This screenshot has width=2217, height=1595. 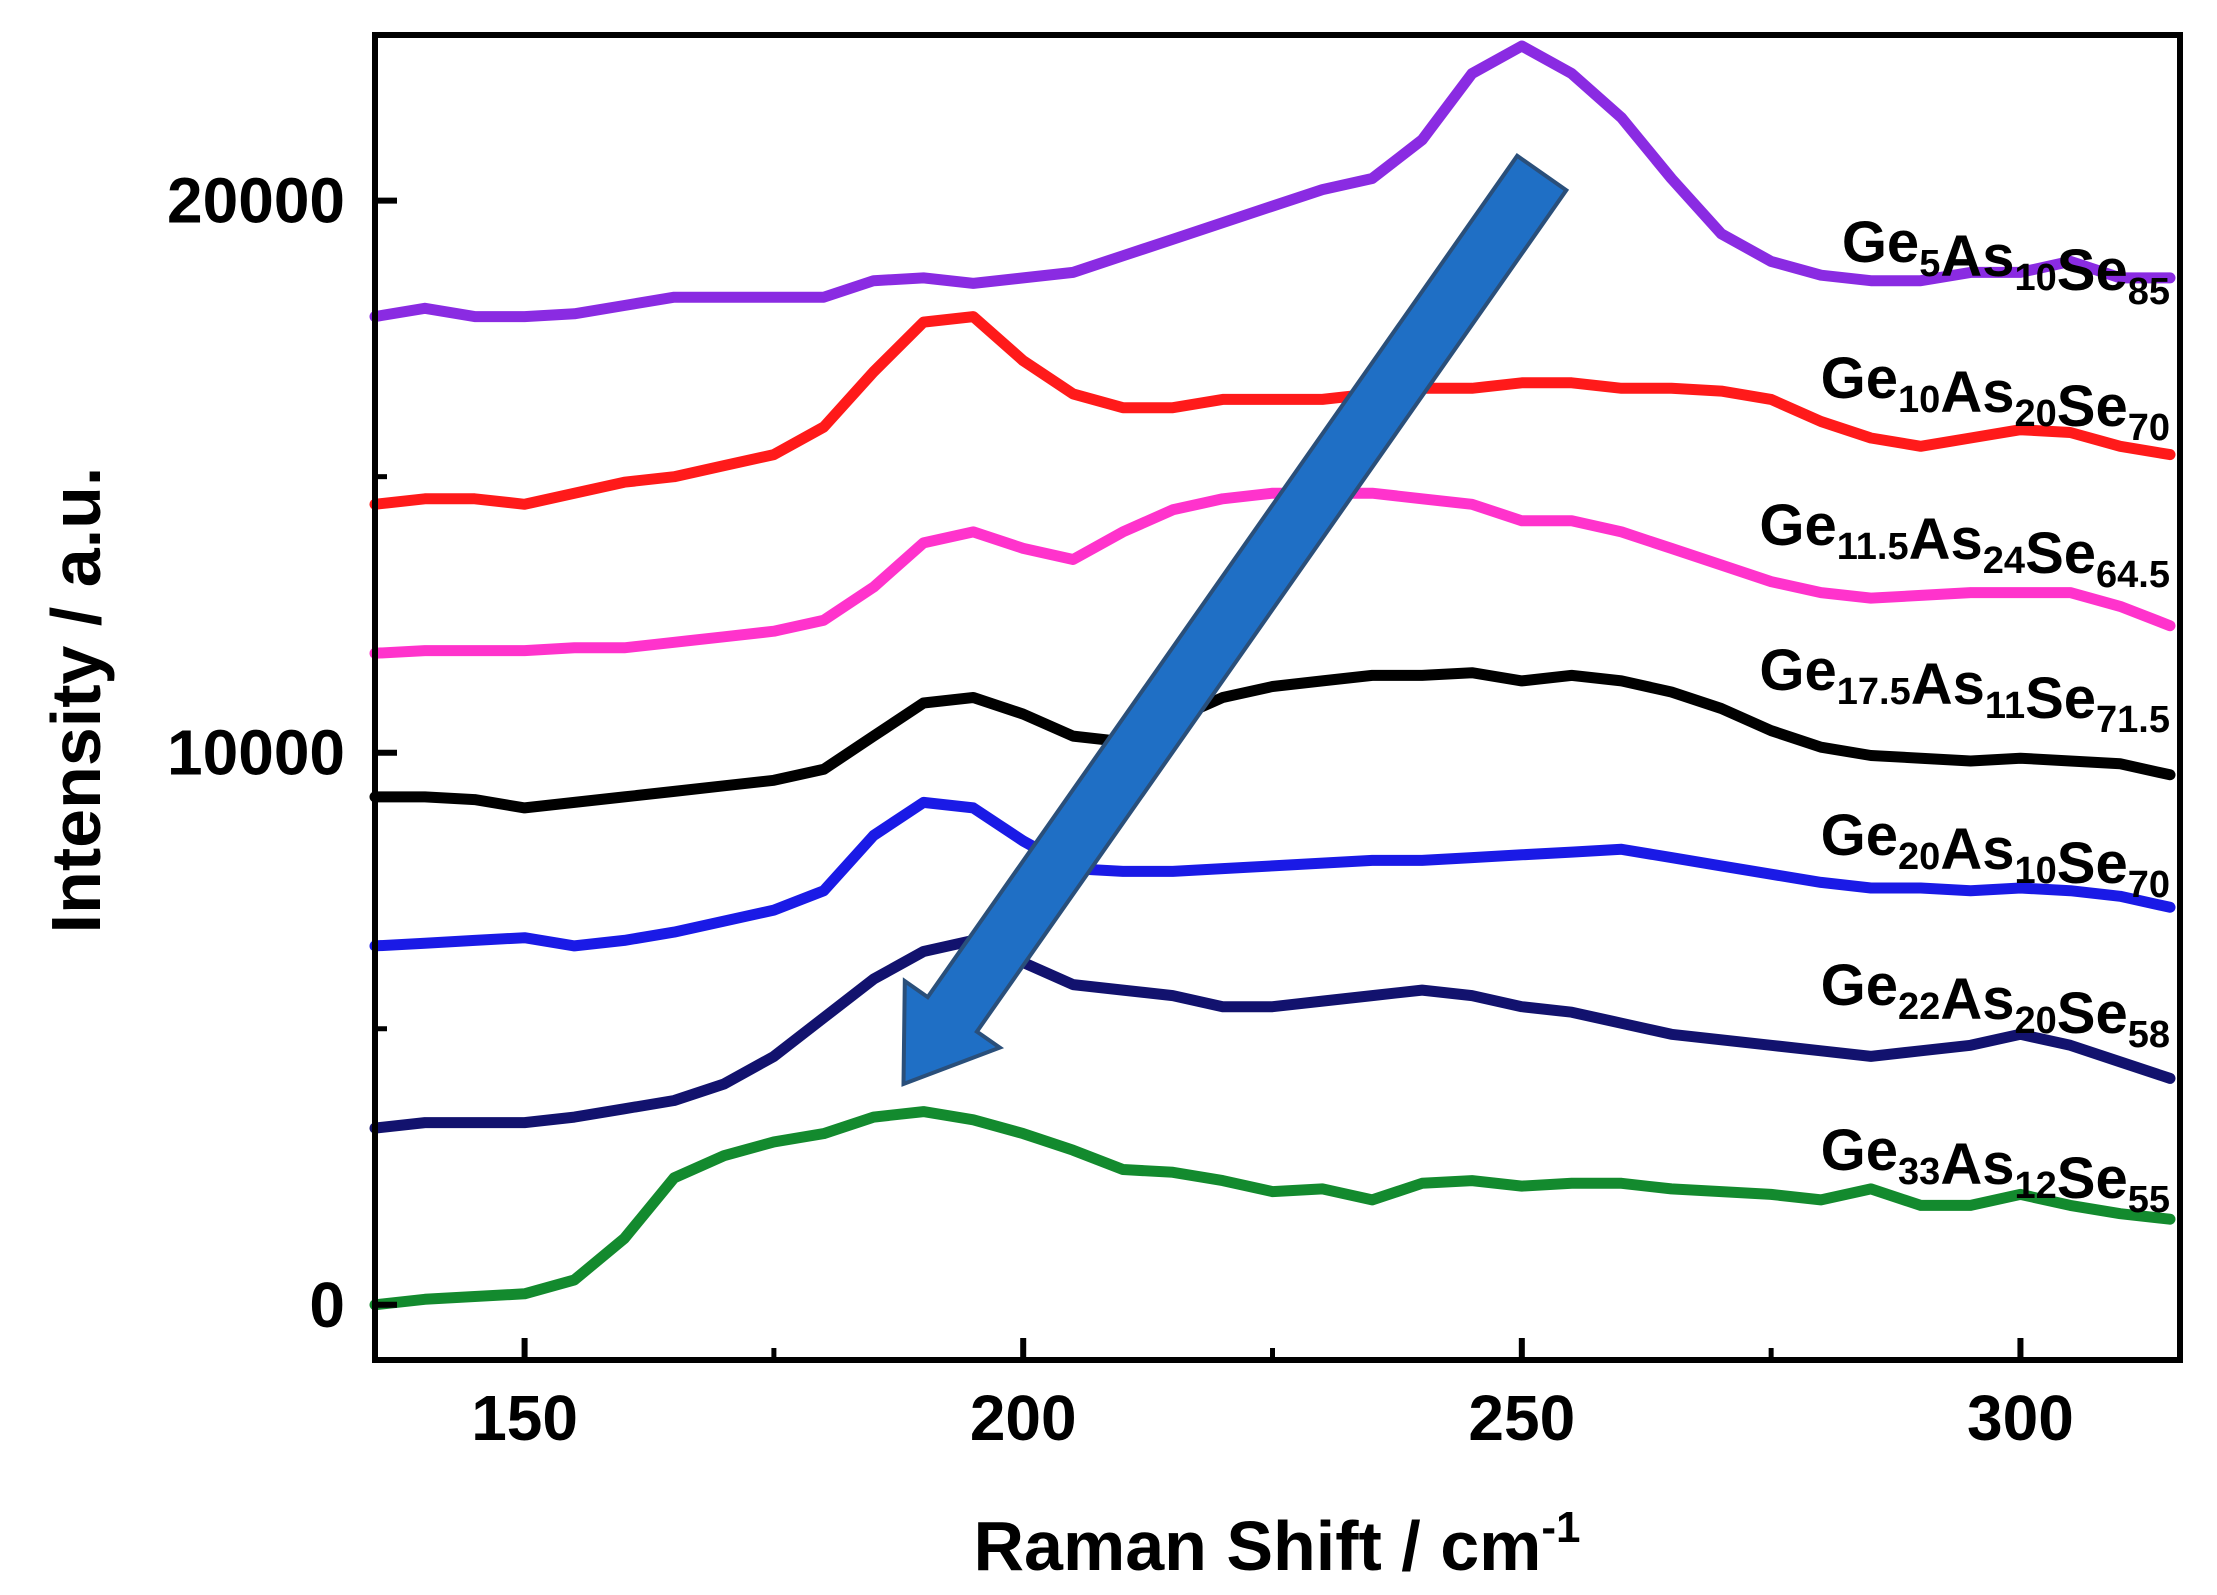 I want to click on x-tick-label-2: 250, so click(x=1521, y=1418).